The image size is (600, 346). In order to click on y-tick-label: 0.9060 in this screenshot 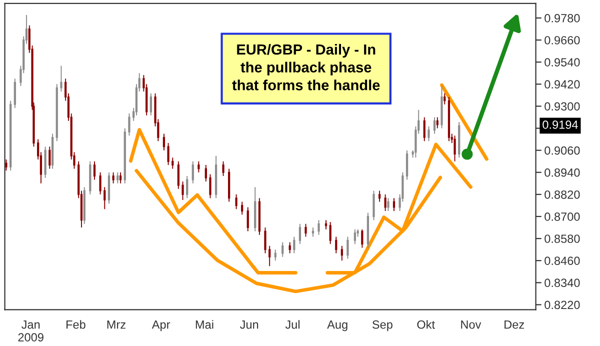, I will do `click(562, 150)`.